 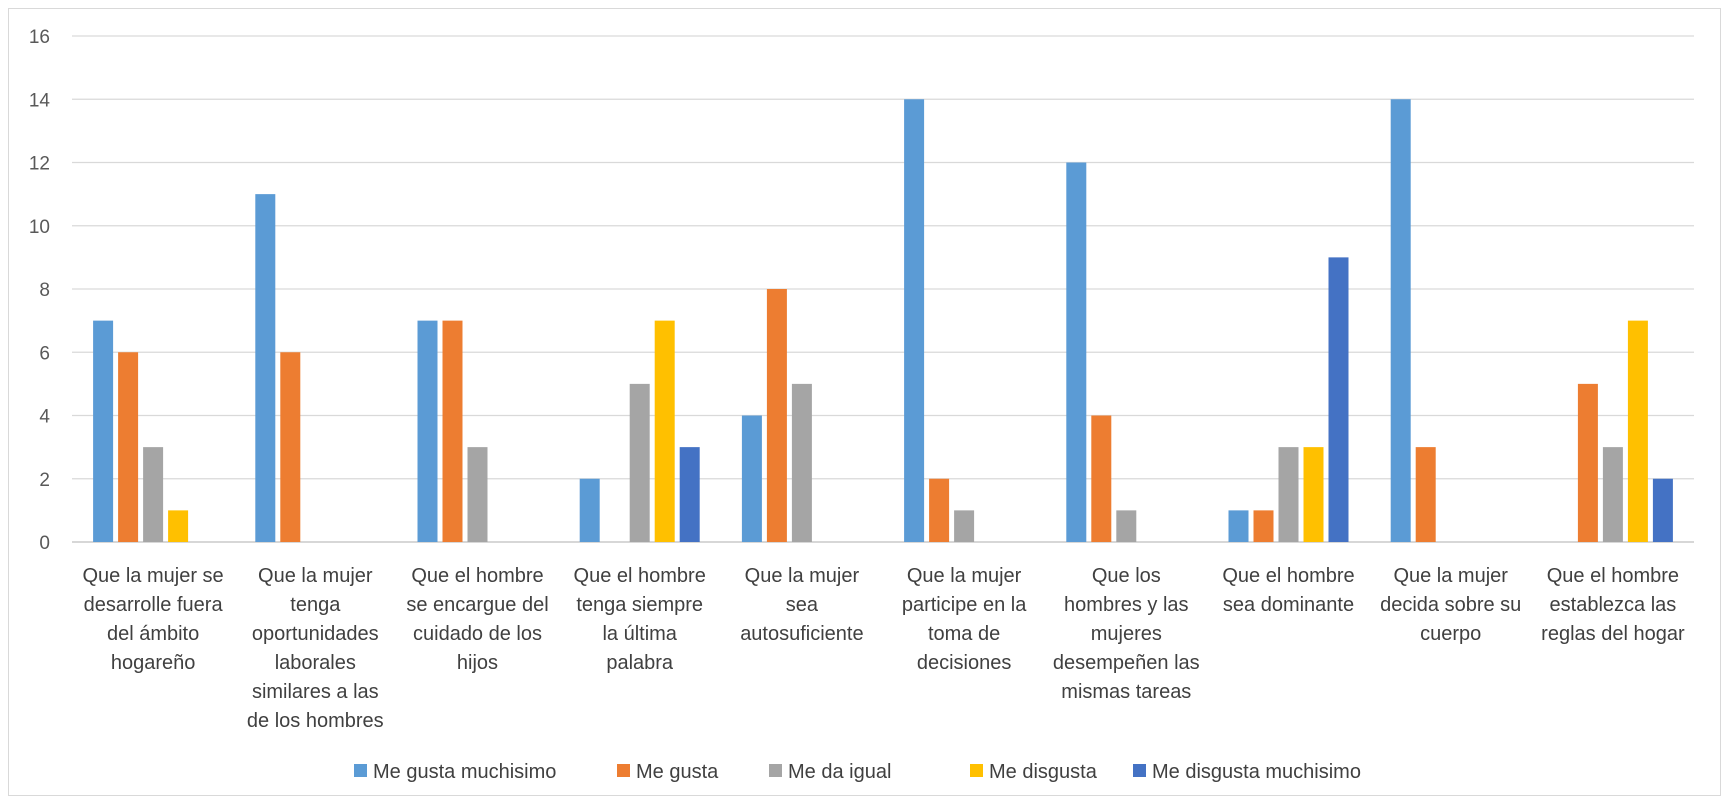 What do you see at coordinates (801, 634) in the screenshot?
I see `category-label-line: autosuficiente` at bounding box center [801, 634].